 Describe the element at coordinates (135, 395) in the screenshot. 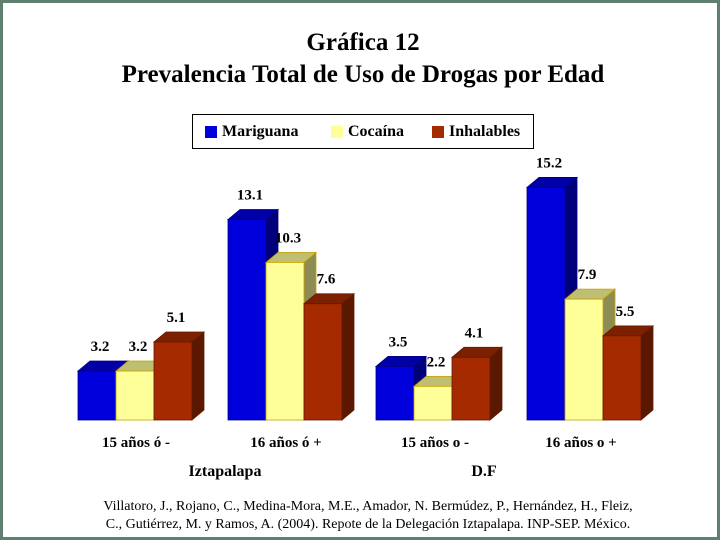

I see `bar-cocaína-0` at that location.